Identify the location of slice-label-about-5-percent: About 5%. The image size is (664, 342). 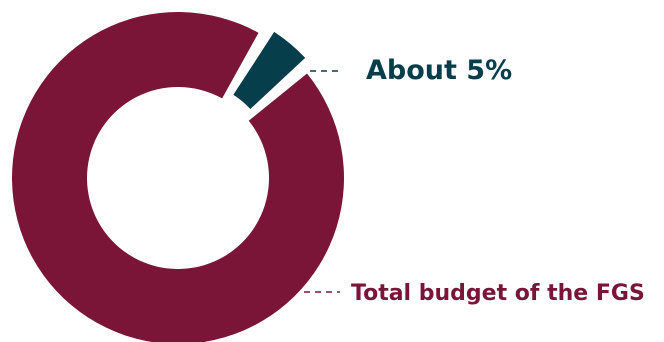
(439, 70).